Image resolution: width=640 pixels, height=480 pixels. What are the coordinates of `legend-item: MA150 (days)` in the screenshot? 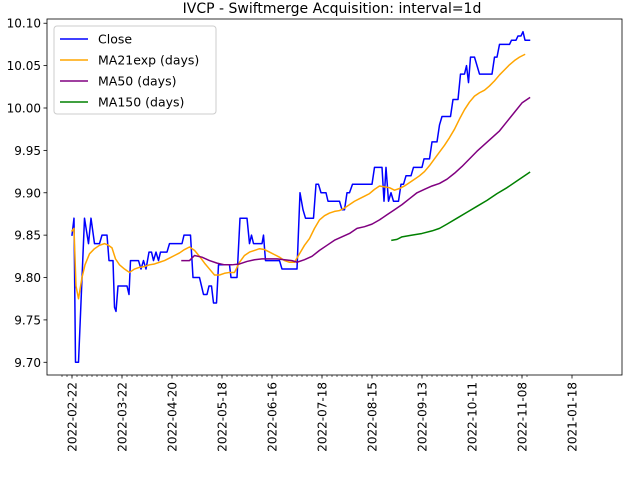 It's located at (122, 102).